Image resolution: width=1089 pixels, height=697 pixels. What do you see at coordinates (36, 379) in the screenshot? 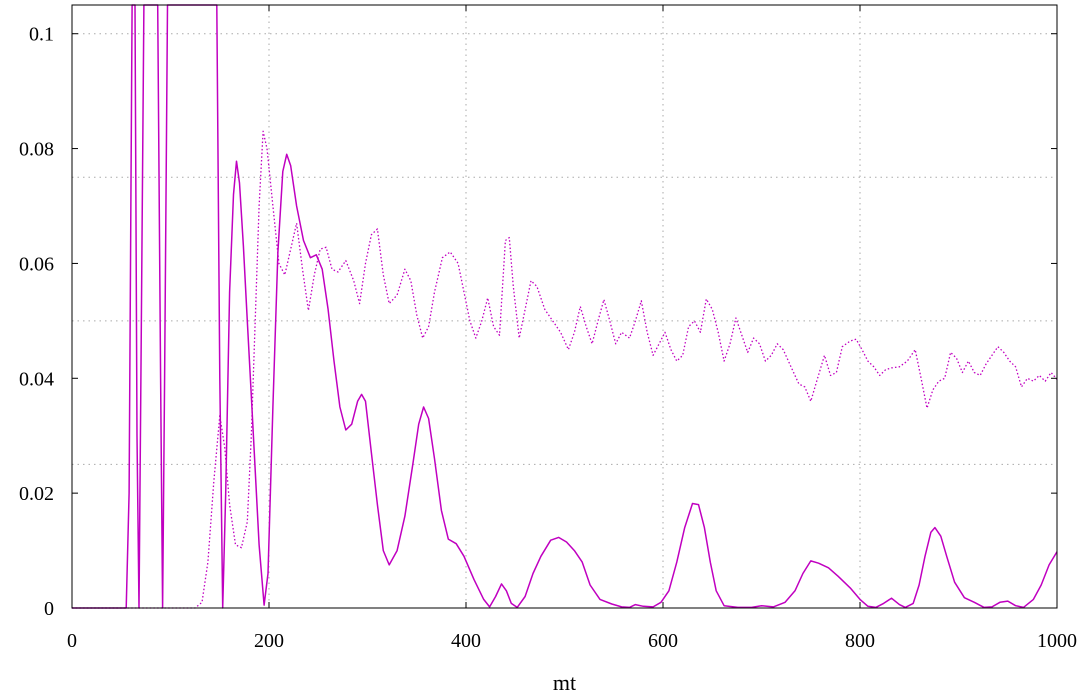
I see `y-tick-label: 0.04` at bounding box center [36, 379].